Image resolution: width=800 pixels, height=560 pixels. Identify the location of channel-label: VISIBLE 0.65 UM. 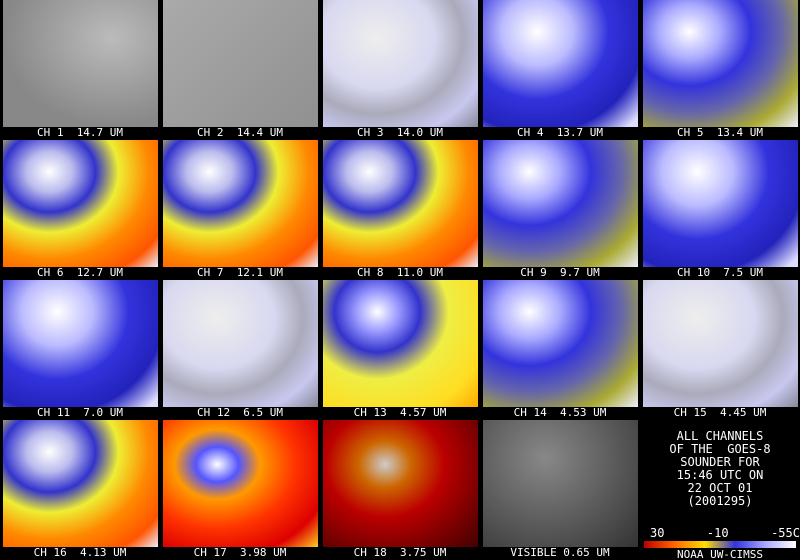
(560, 552).